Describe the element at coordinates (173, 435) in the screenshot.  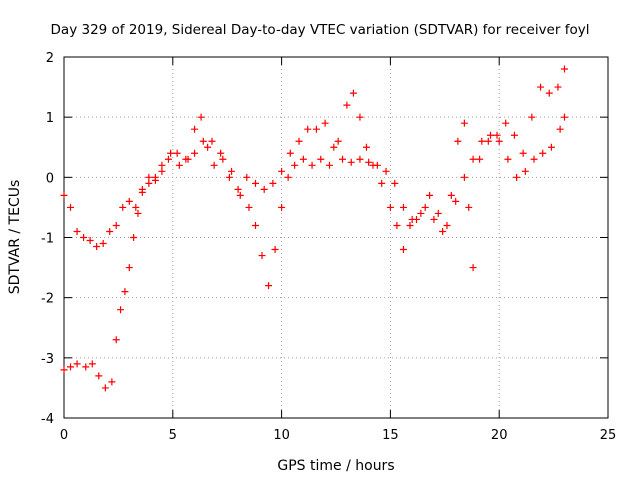
I see `x-tick-label: 5` at that location.